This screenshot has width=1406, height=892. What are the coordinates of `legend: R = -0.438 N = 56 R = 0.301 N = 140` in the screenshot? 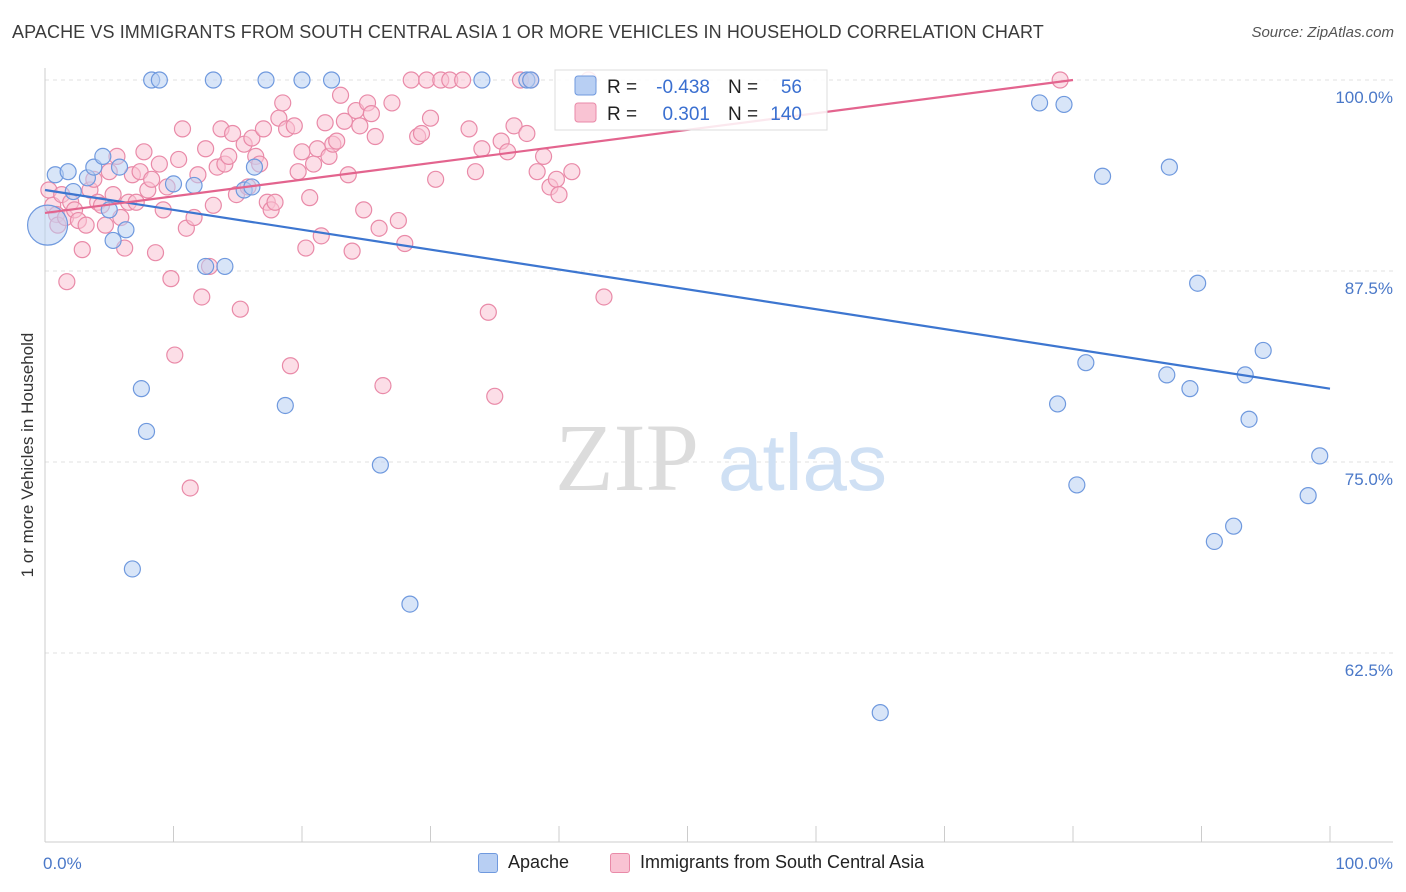 It's located at (691, 100).